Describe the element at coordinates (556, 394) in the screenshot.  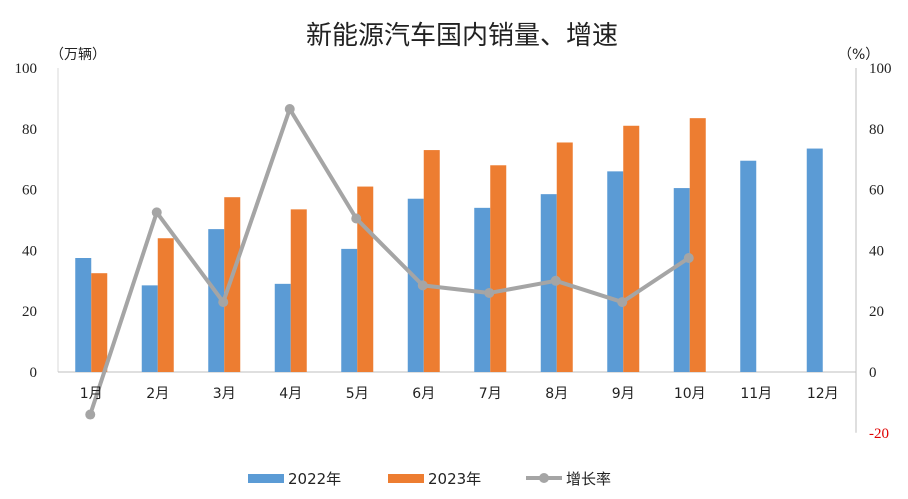
I see `category-label: 8月` at that location.